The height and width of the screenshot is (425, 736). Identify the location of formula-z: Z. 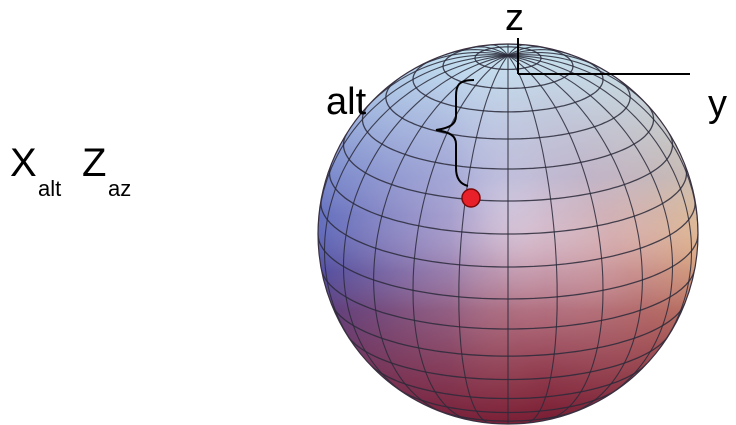
(94, 163).